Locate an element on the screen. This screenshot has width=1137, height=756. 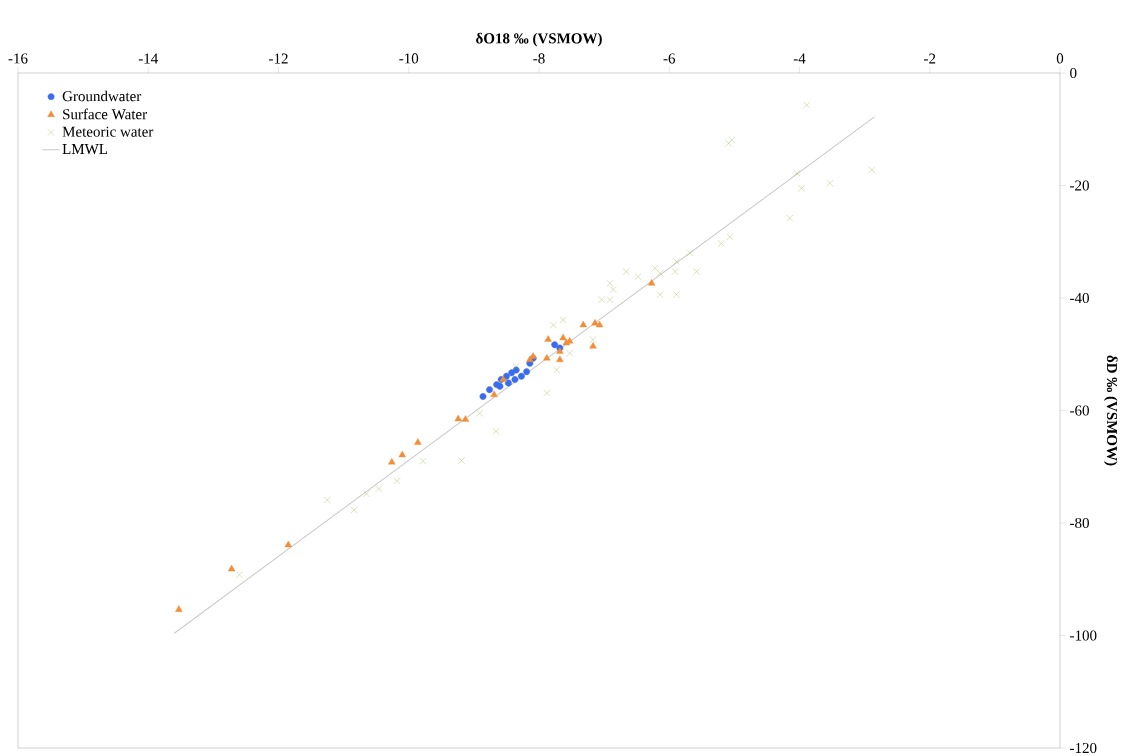
legend-label: Surface Water is located at coordinates (105, 114).